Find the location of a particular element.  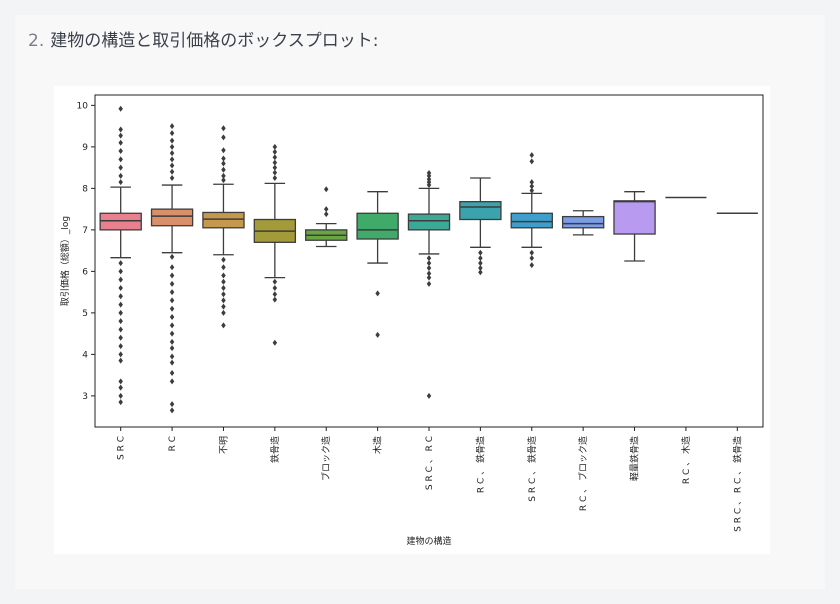

y-axis-label: 取引価格（総額）_log is located at coordinates (65, 261).